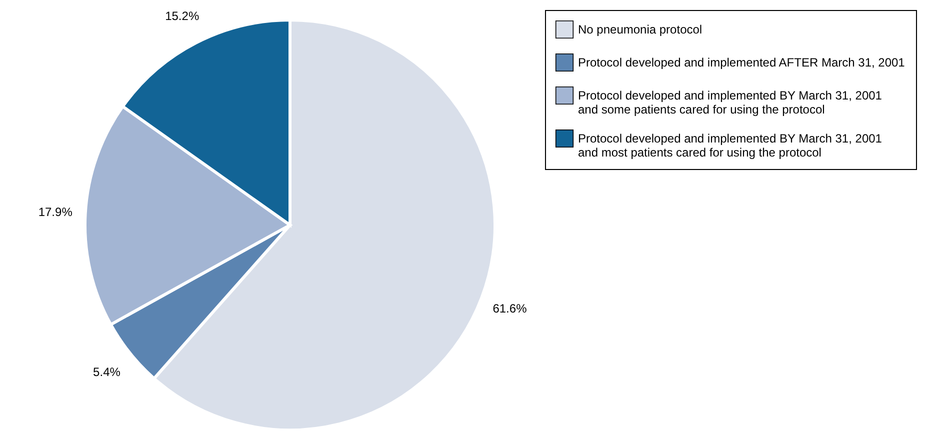 Image resolution: width=947 pixels, height=441 pixels. Describe the element at coordinates (510, 308) in the screenshot. I see `data-label: 61.6%` at that location.